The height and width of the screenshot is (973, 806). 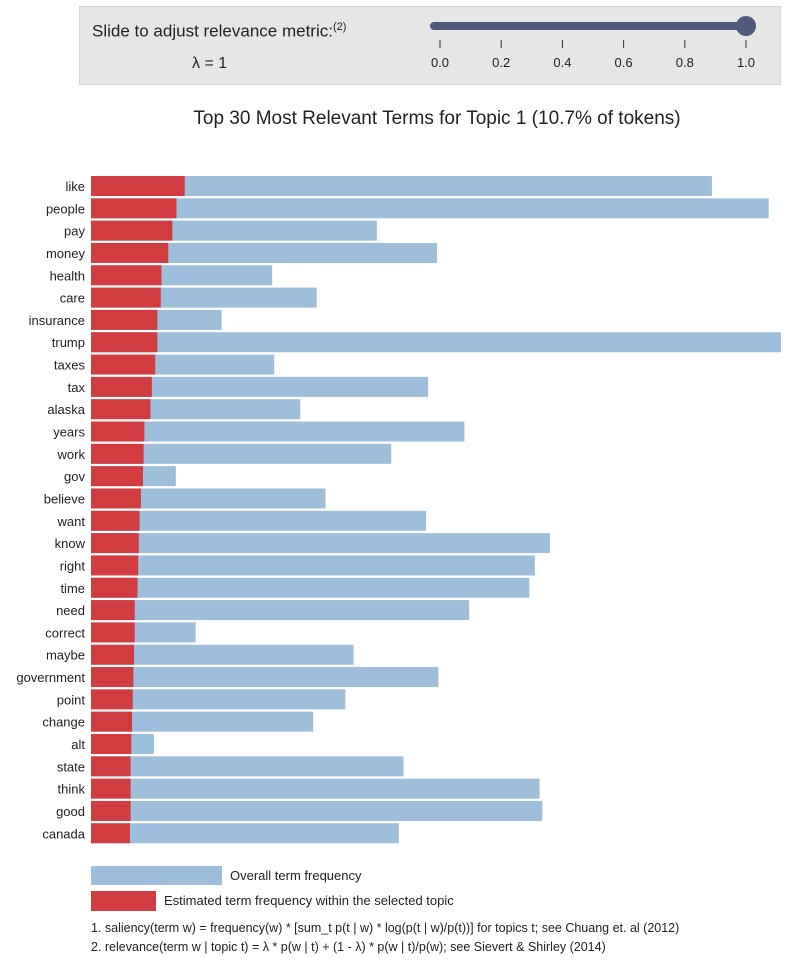 What do you see at coordinates (208, 498) in the screenshot?
I see `bar-overall-believe` at bounding box center [208, 498].